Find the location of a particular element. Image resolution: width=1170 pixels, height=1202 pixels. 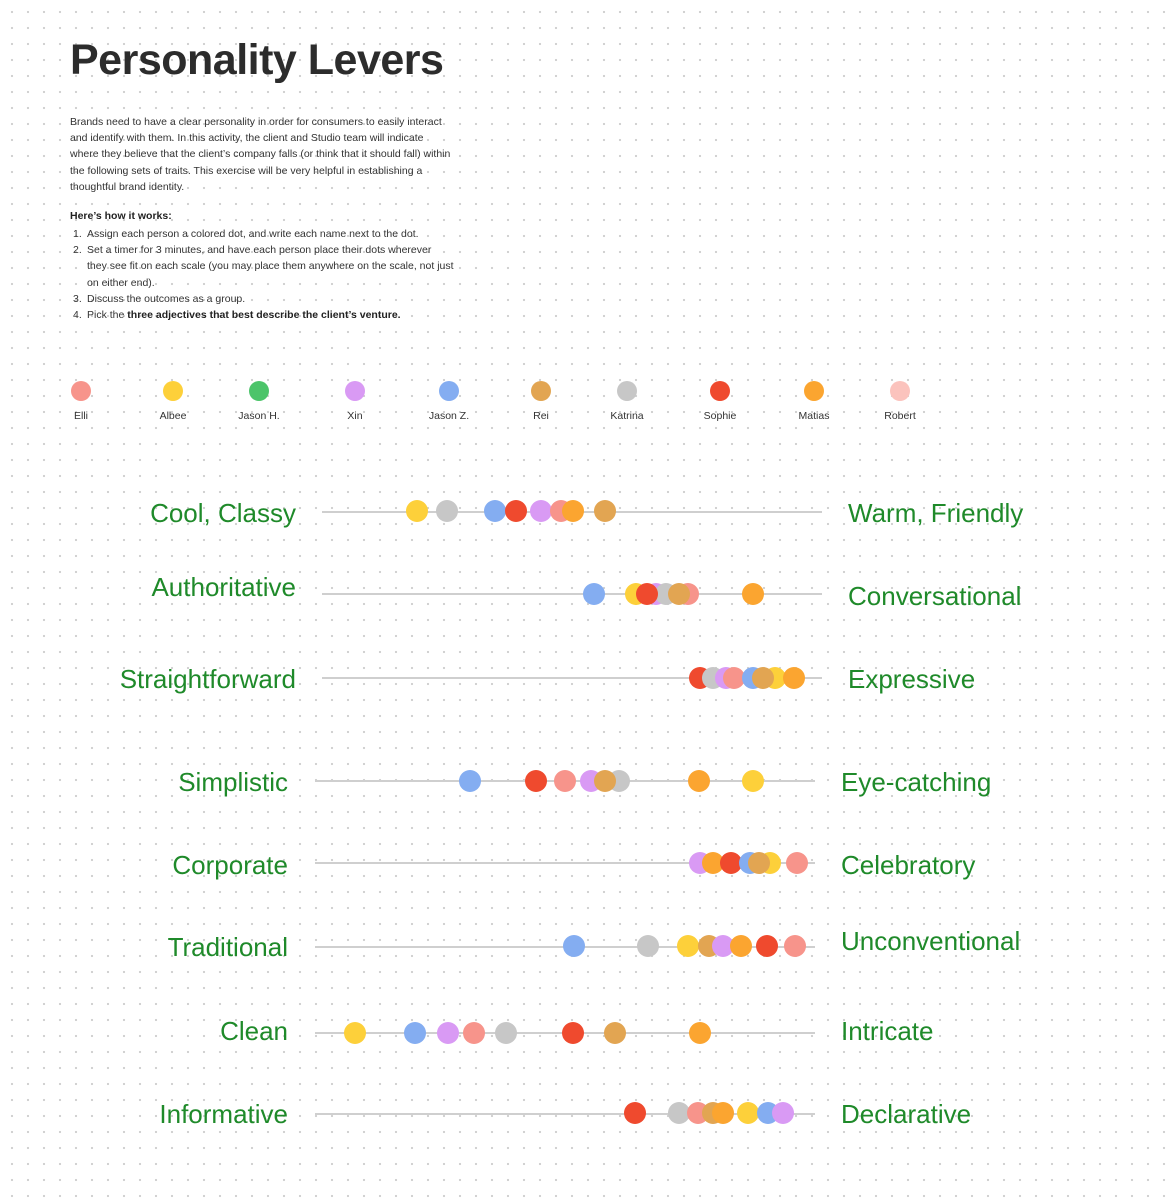

legend-item: Katrina is located at coordinates (627, 406).